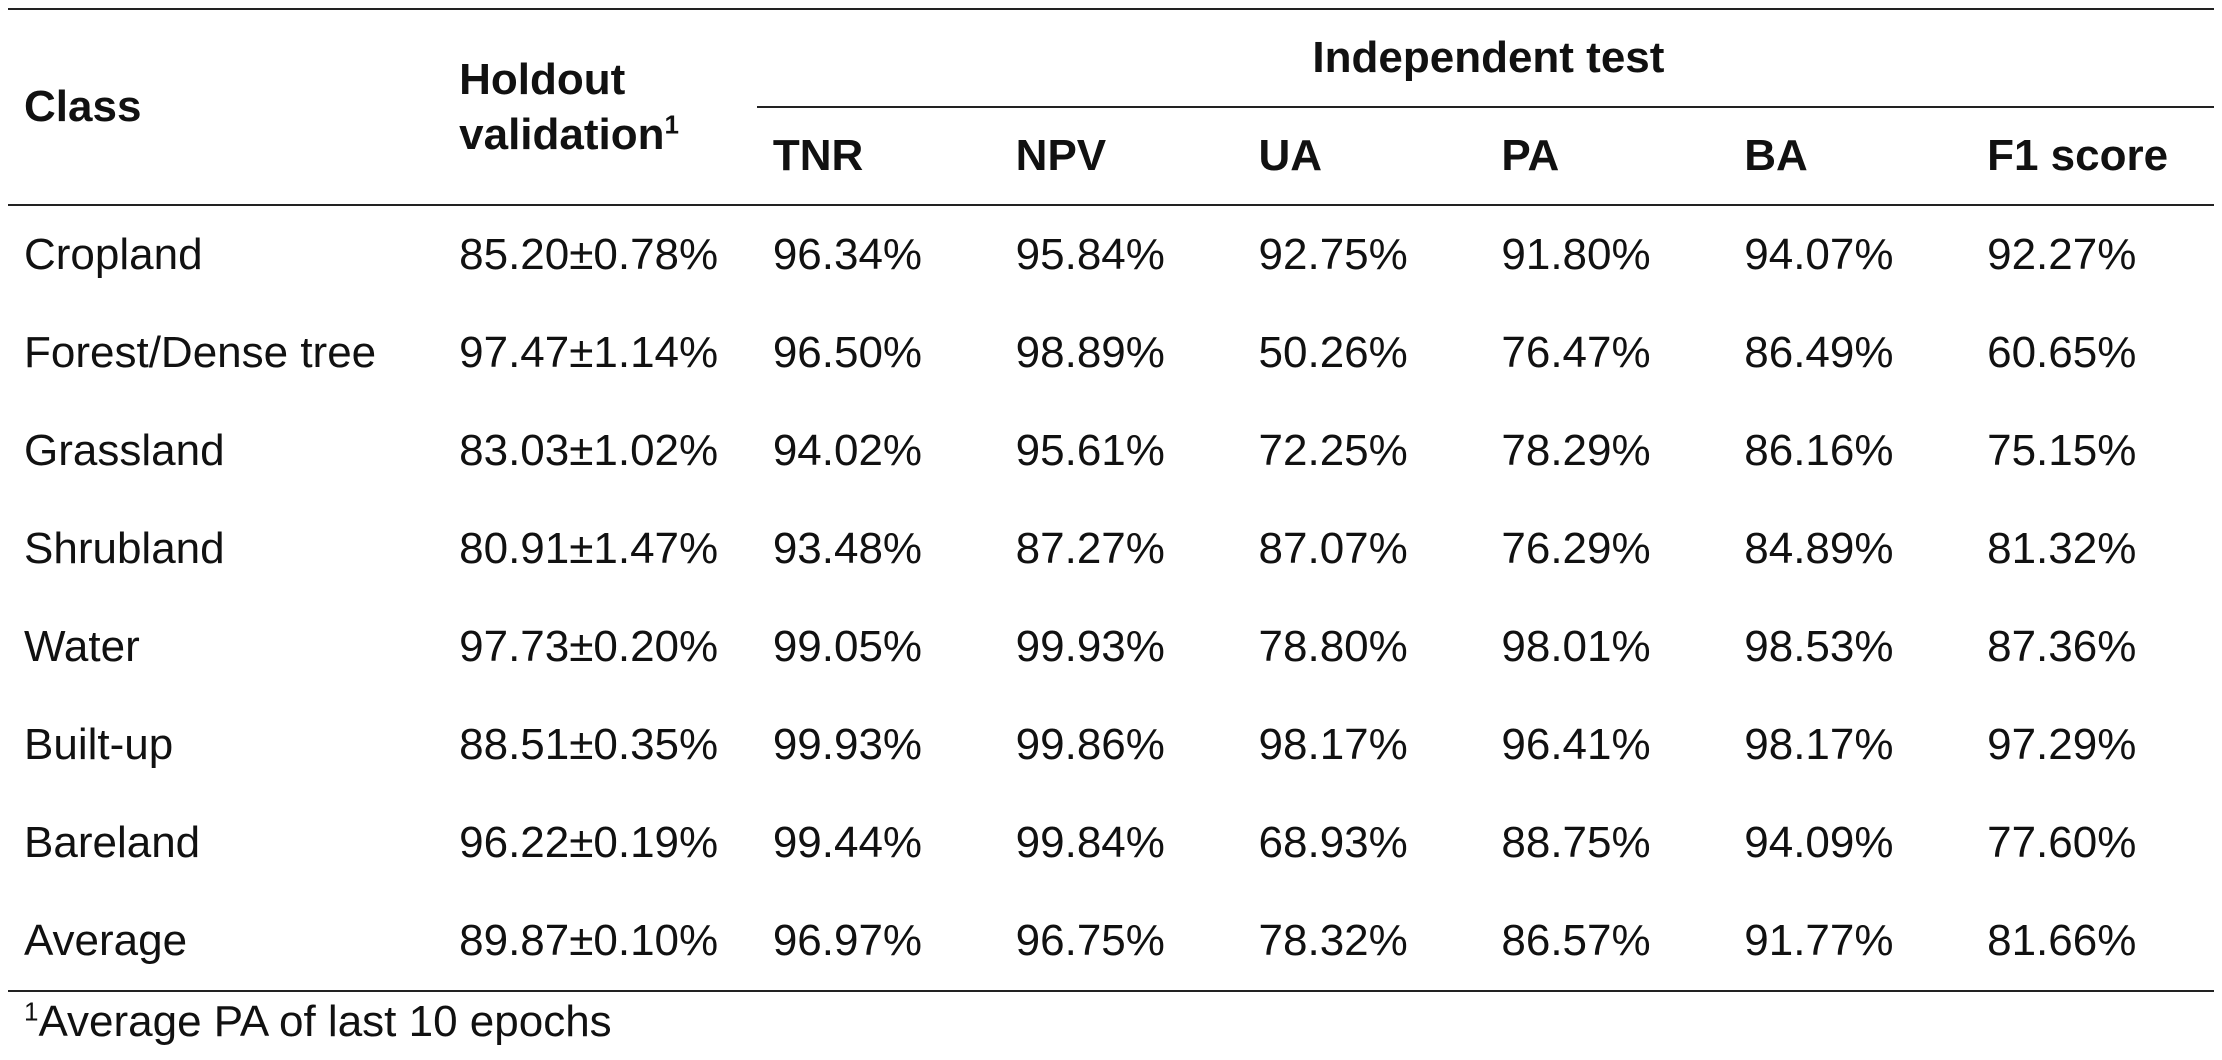 The image size is (2222, 1060). Describe the element at coordinates (1576, 352) in the screenshot. I see `cell-metric: 76.47%` at that location.